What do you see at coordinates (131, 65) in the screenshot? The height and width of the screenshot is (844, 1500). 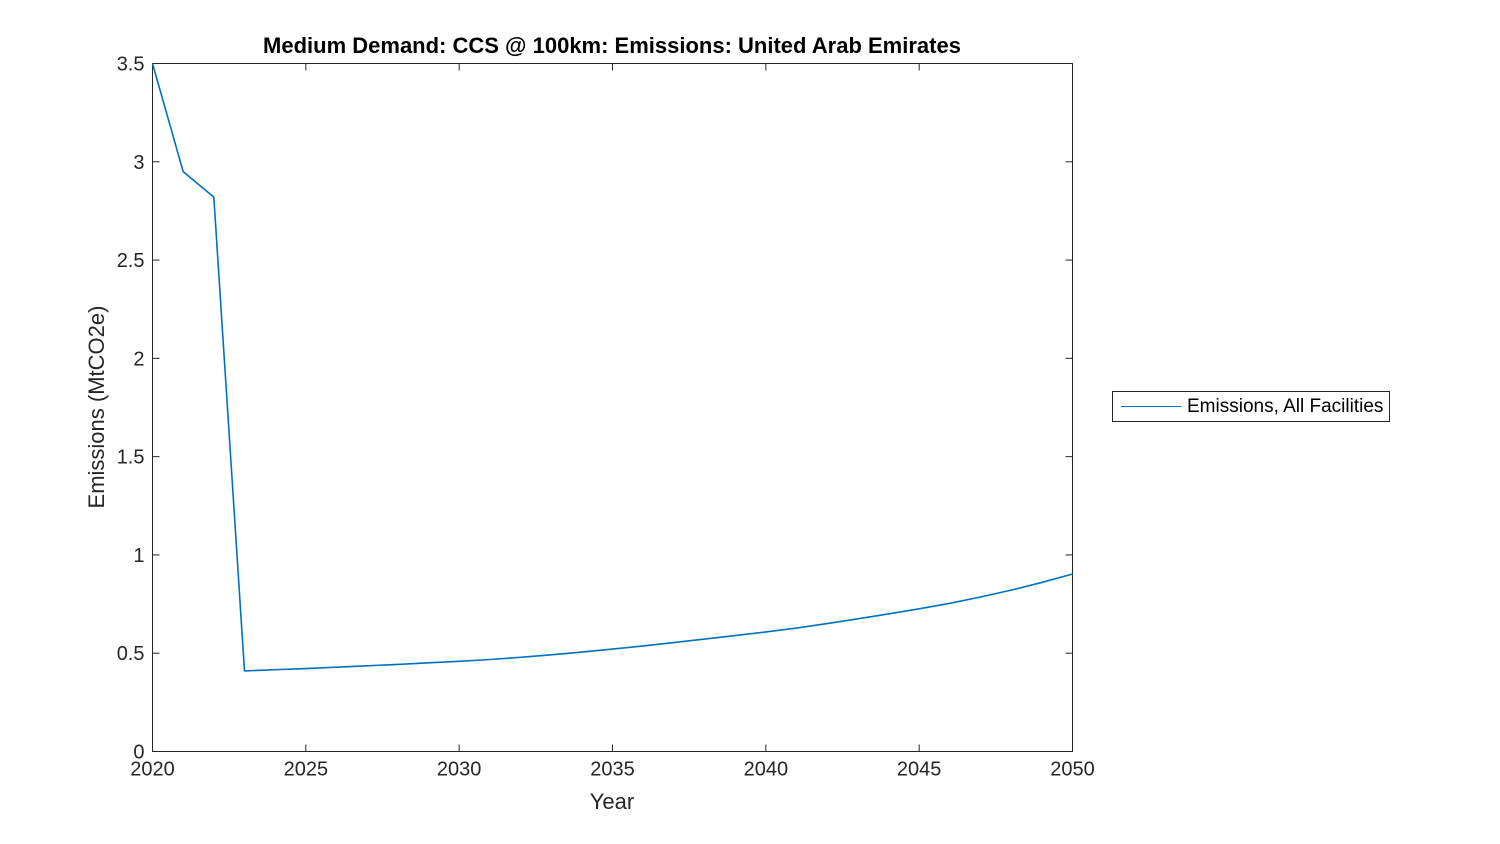 I see `y-tick-label: 3.5` at bounding box center [131, 65].